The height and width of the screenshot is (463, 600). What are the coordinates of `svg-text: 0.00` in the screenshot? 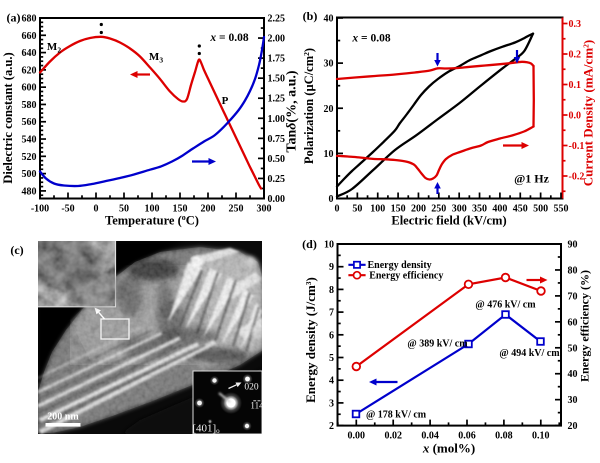 It's located at (277, 199).